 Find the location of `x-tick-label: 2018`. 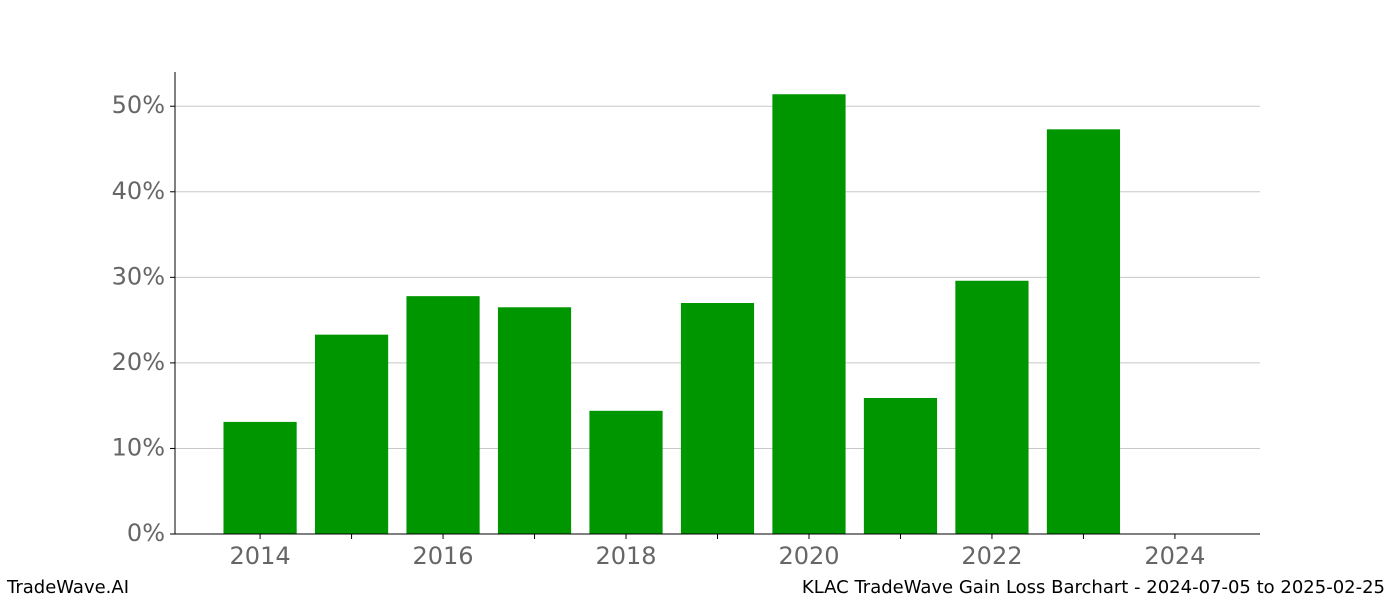

x-tick-label: 2018 is located at coordinates (625, 556).